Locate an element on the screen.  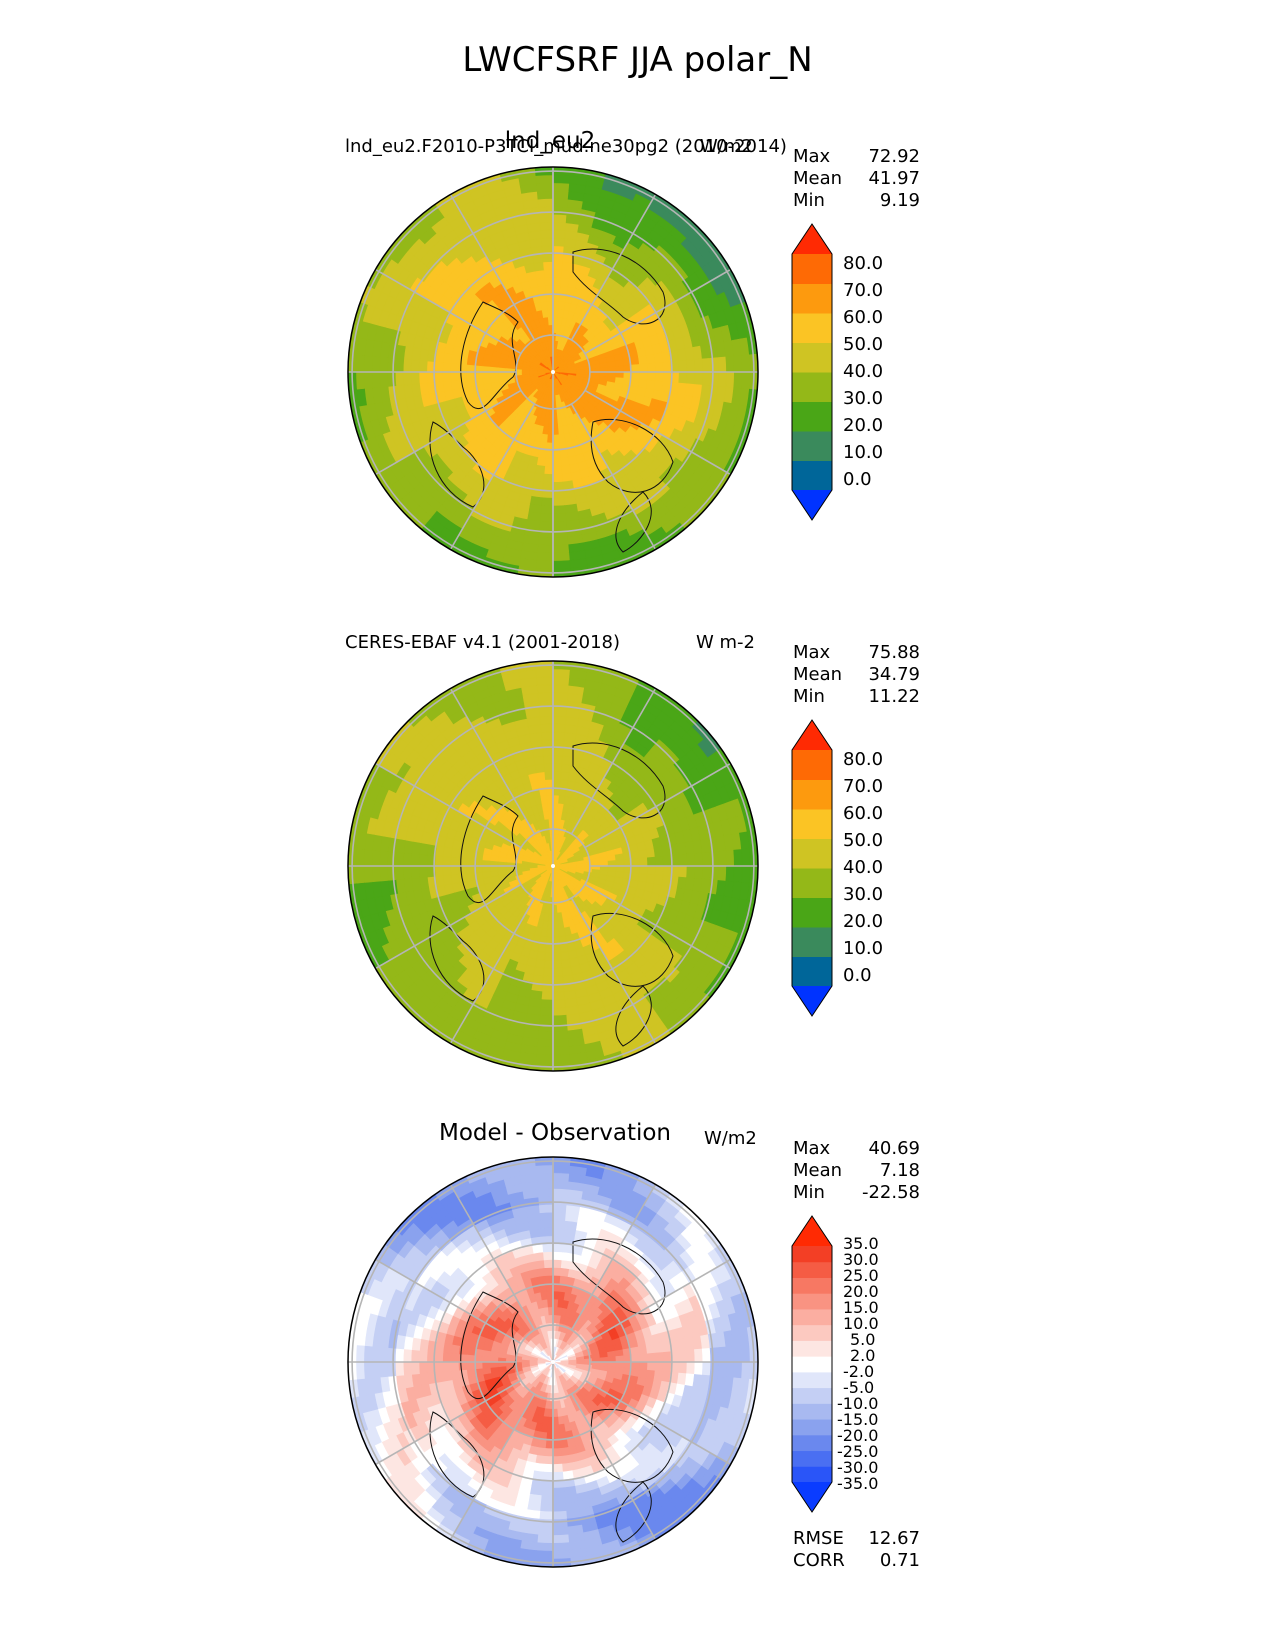
coastlines is located at coordinates (551, 400).